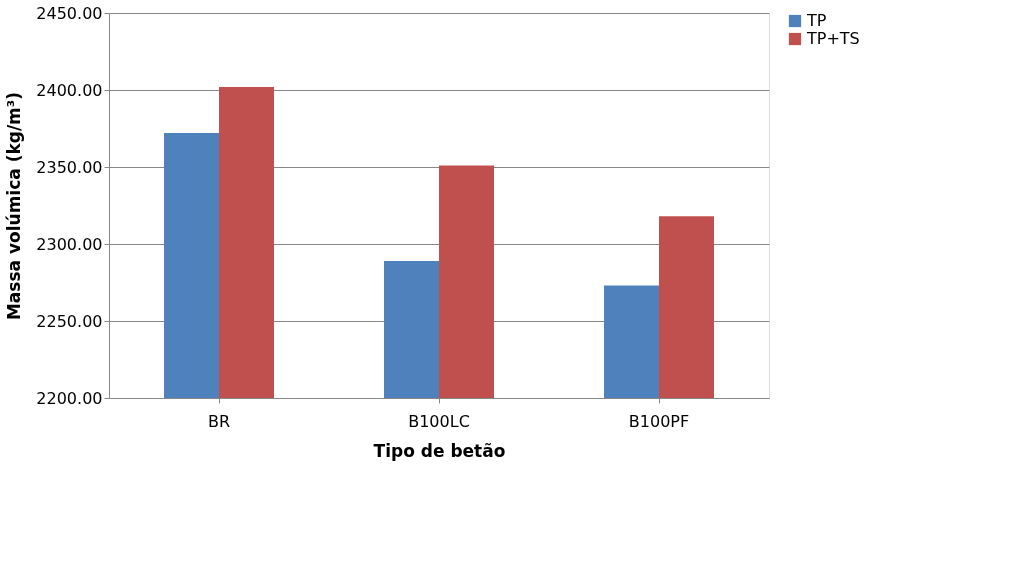  I want to click on x-tick-label: B100LC, so click(439, 421).